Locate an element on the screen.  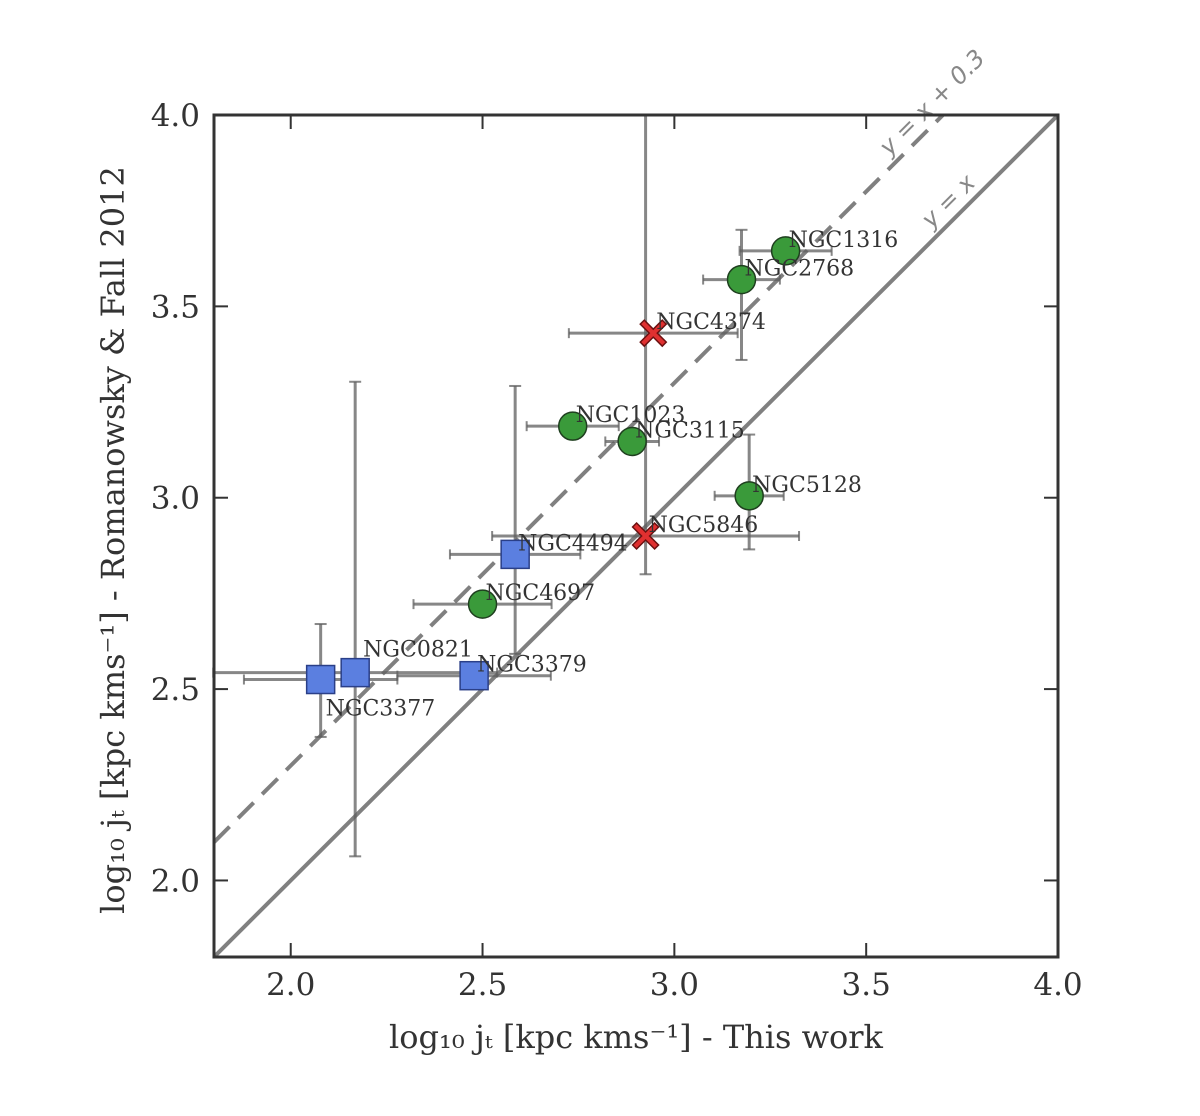
reference-line-label: y = x + 0.3 is located at coordinates (932, 103).